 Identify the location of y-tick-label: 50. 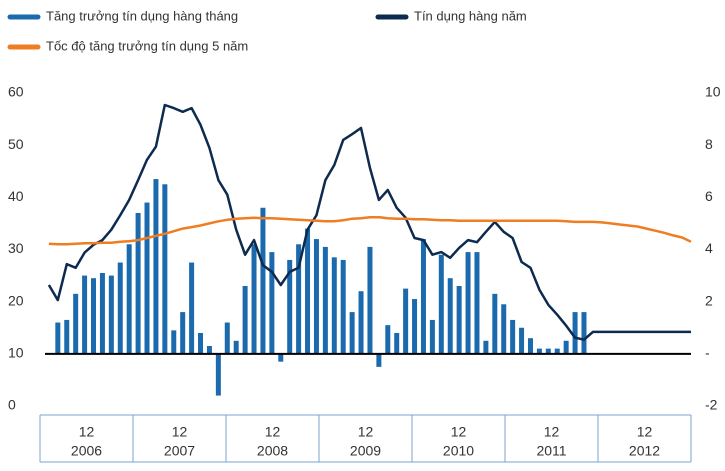
(16, 144).